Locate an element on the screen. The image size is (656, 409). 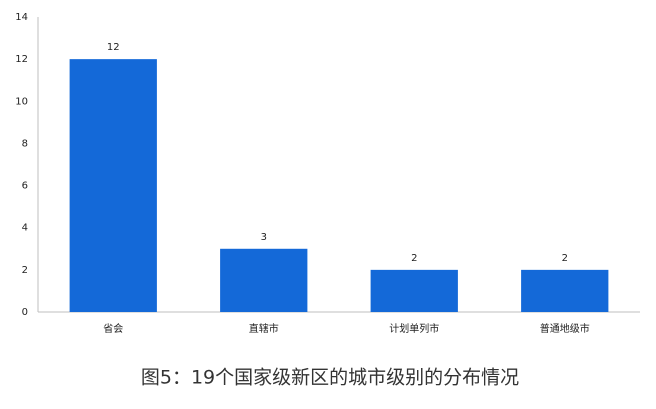
y-tick-label: 10 is located at coordinates (21, 101).